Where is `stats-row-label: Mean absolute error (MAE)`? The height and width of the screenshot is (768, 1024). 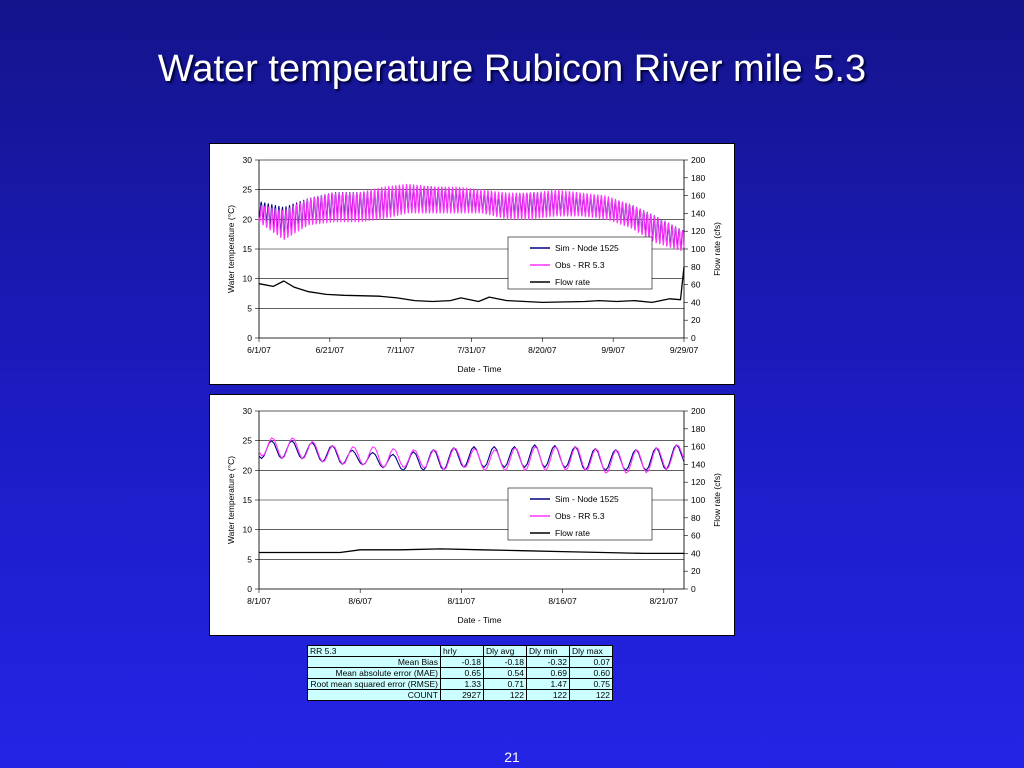
stats-row-label: Mean absolute error (MAE) is located at coordinates (374, 673).